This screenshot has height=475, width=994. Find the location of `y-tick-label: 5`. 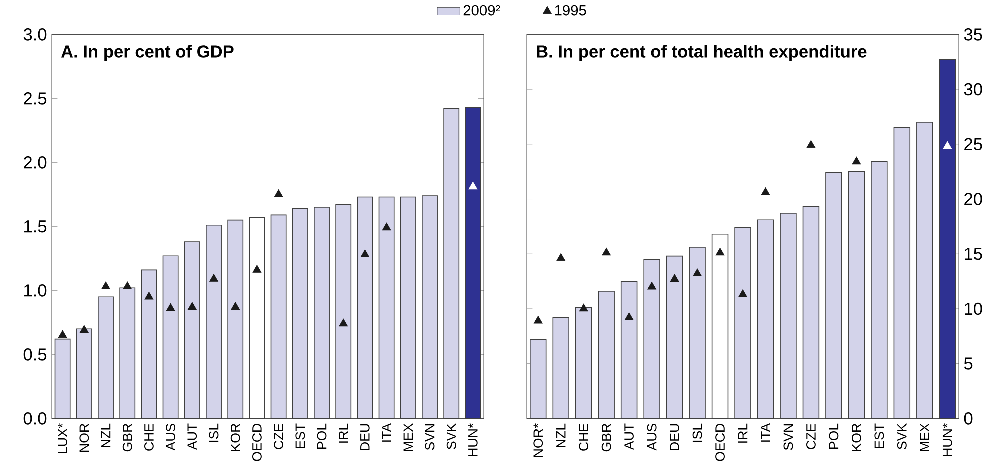

y-tick-label: 5 is located at coordinates (968, 364).